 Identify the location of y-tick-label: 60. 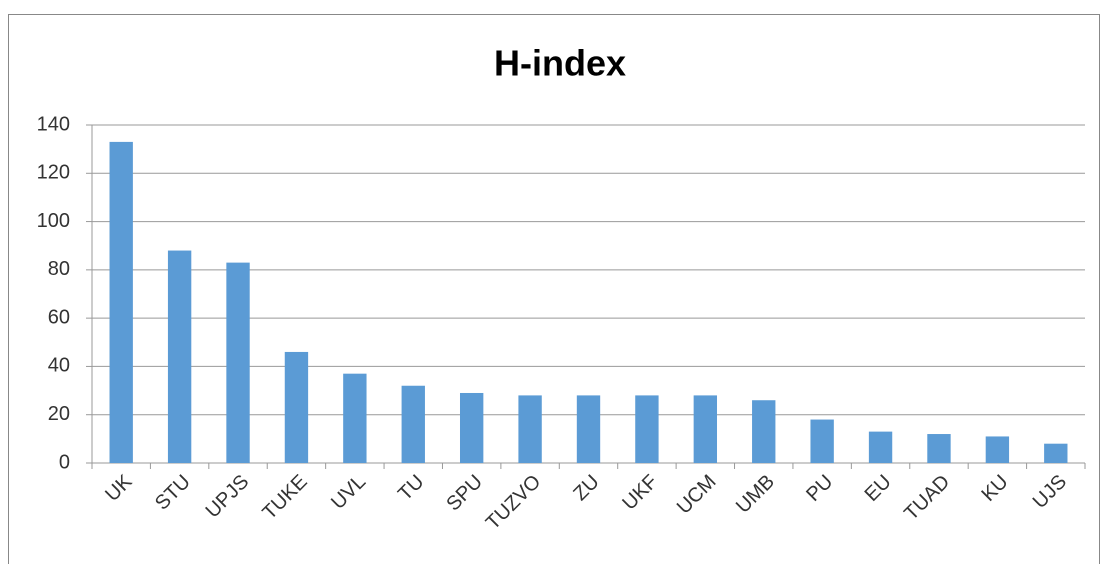
(59, 317).